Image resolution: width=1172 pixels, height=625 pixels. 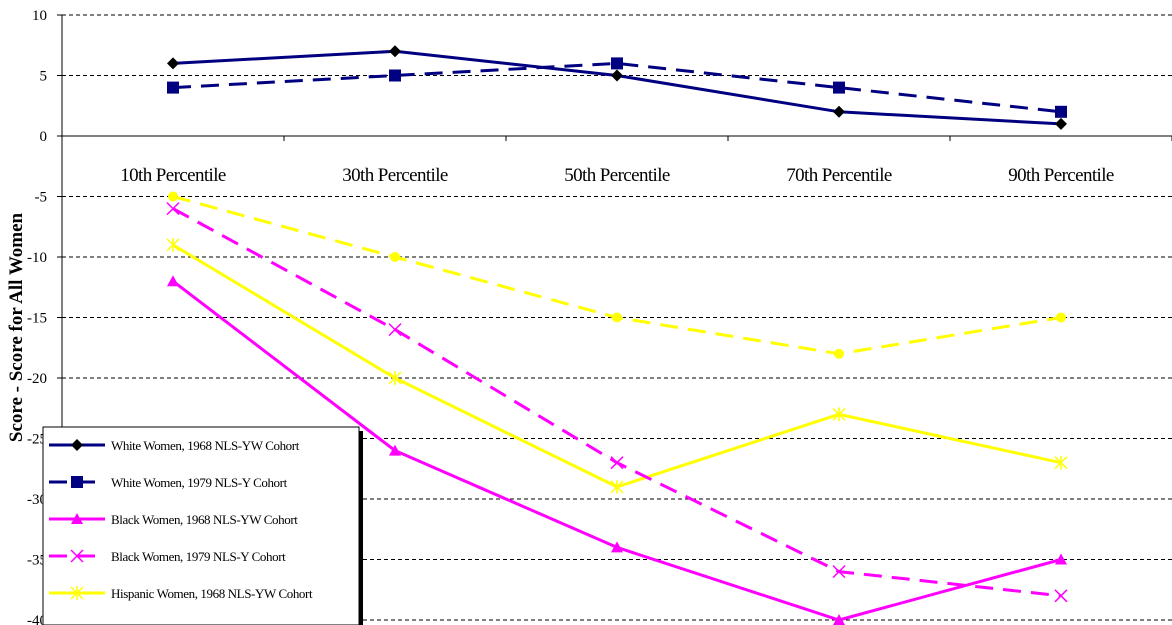 What do you see at coordinates (205, 445) in the screenshot?
I see `legend-label: White Women, 1968 NLS-YW Cohort` at bounding box center [205, 445].